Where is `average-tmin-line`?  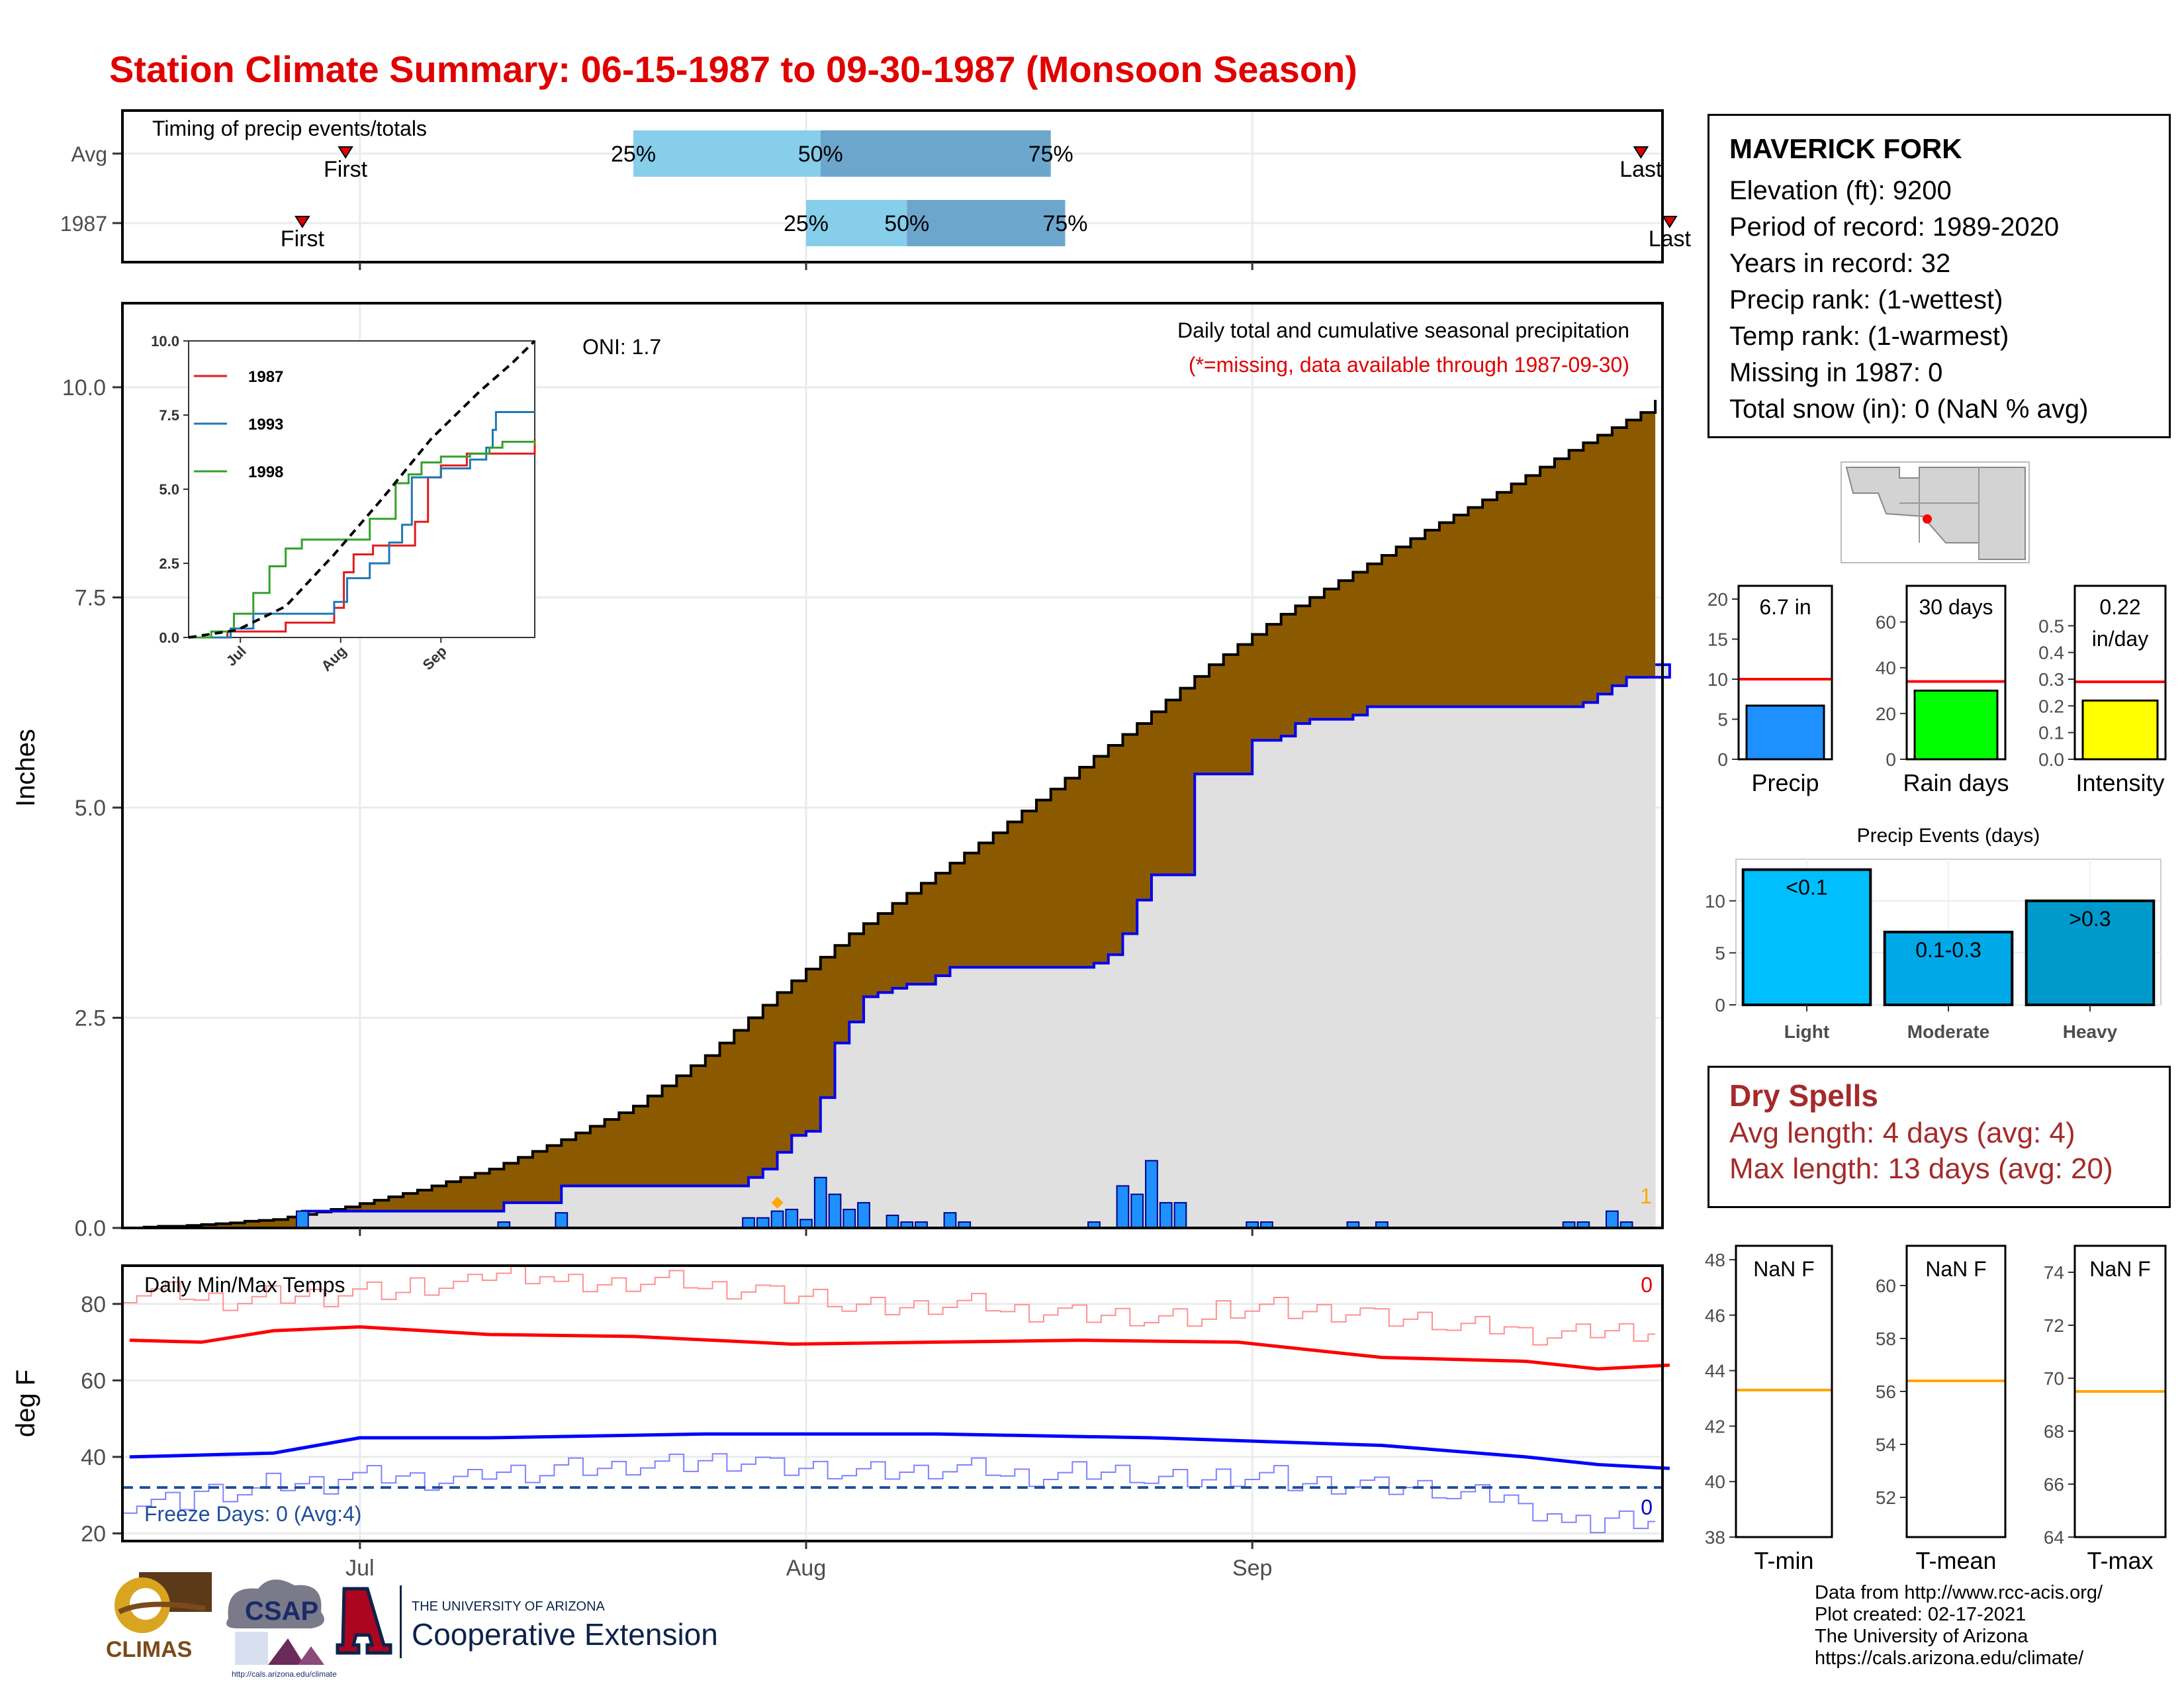
average-tmin-line is located at coordinates (899, 1451).